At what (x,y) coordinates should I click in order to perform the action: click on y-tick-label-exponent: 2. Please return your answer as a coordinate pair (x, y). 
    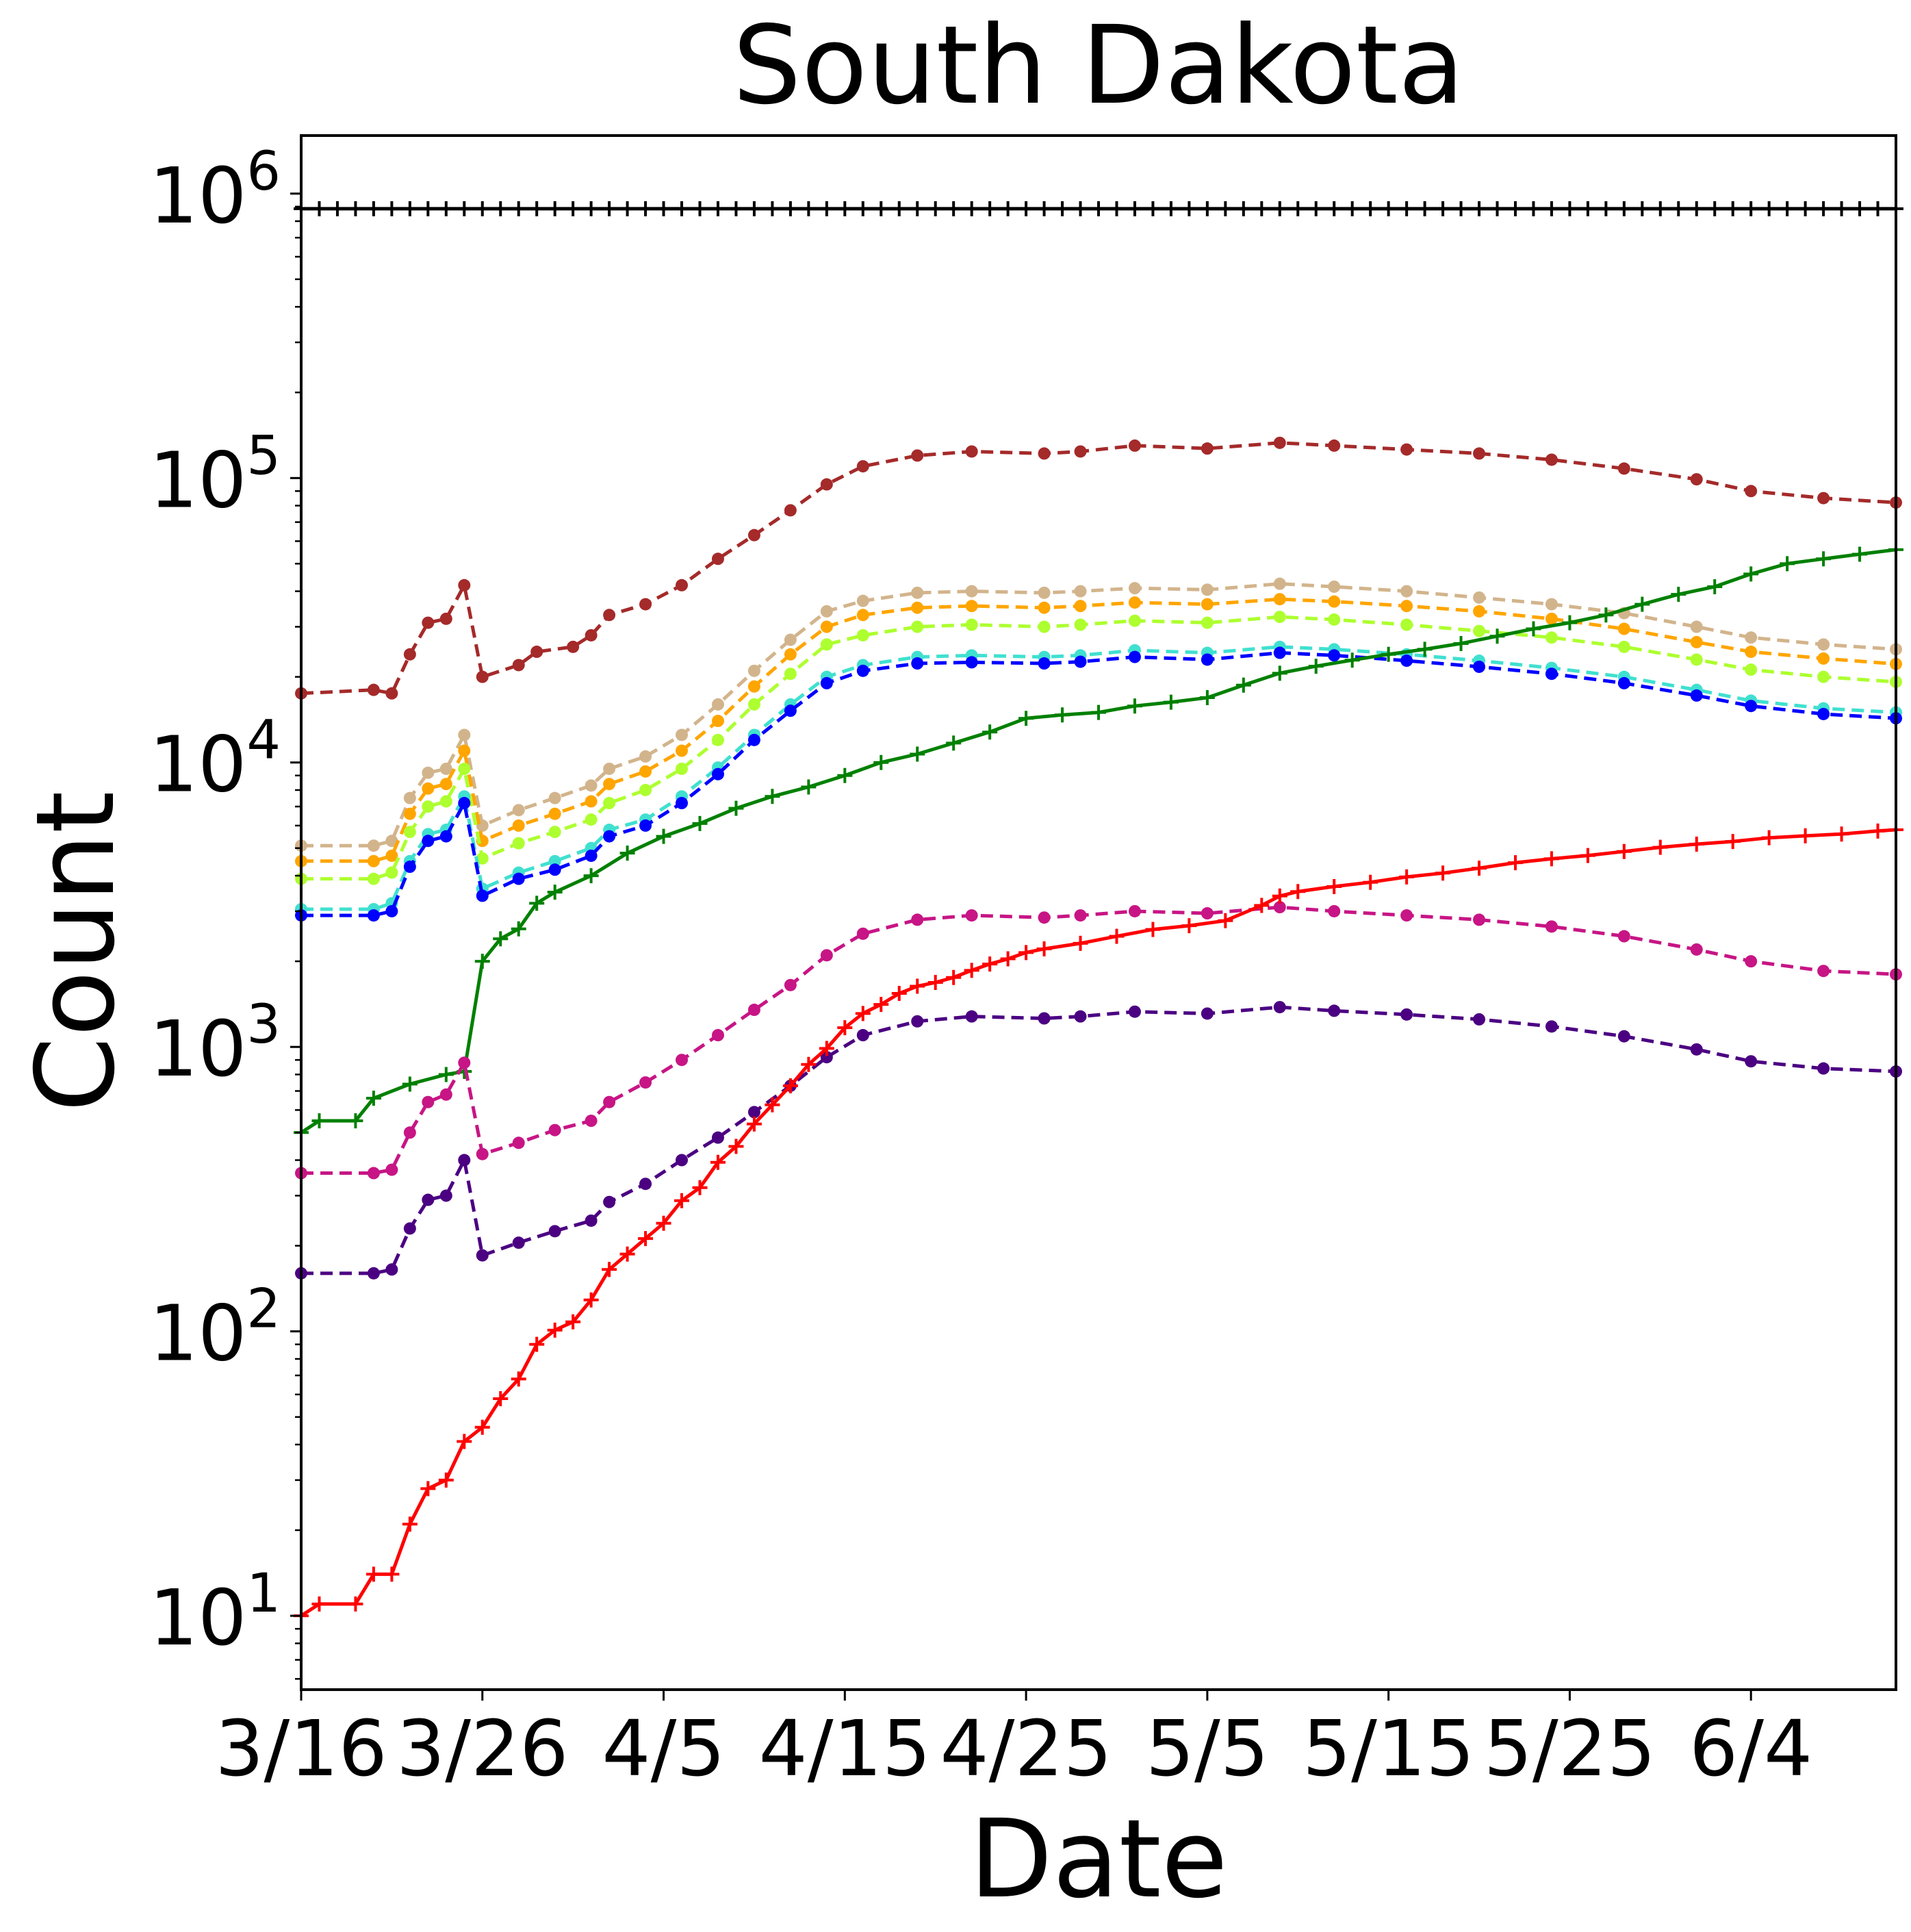
    Looking at the image, I should click on (263, 1309).